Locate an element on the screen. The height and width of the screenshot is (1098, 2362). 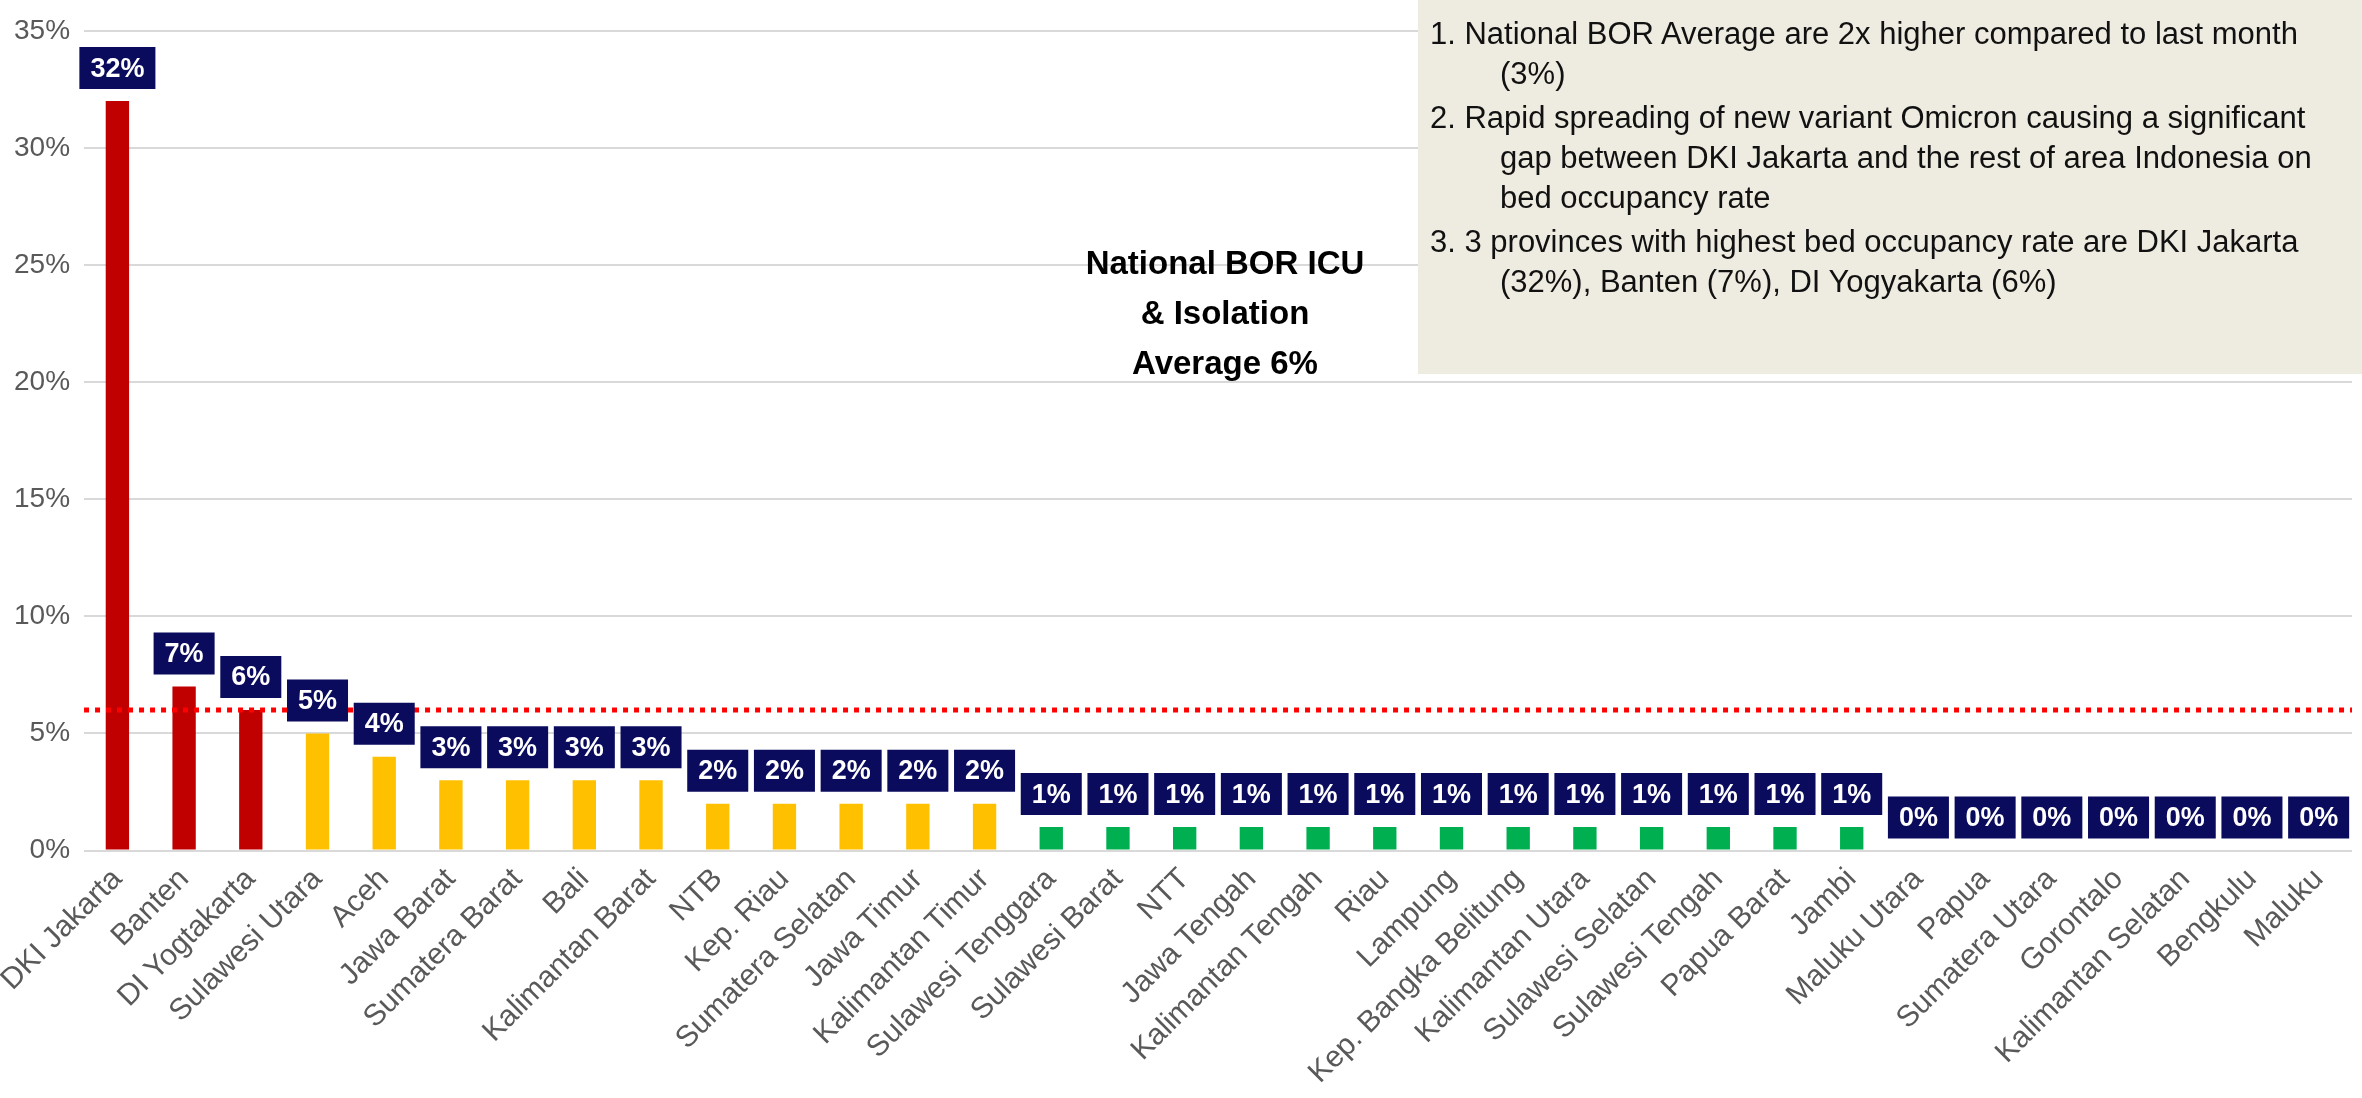
y-tick-label: 25% is located at coordinates (42, 263).